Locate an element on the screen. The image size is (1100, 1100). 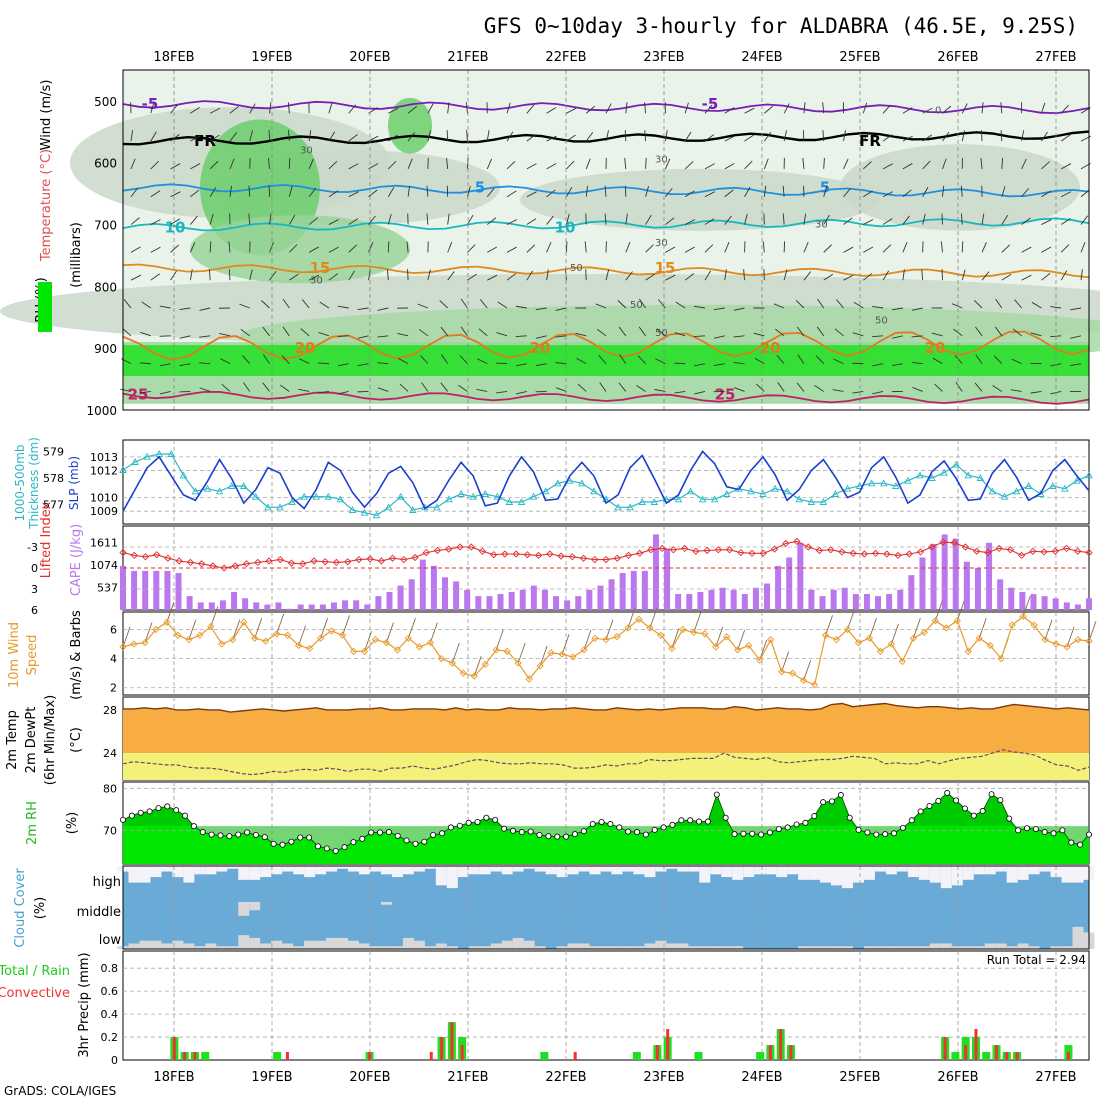
slp-panel-frame is located at coordinates (606, 482).